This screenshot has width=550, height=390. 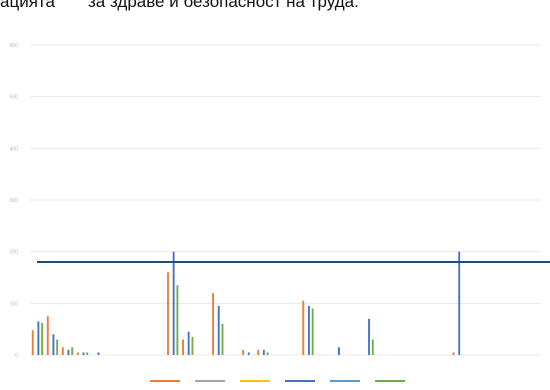 What do you see at coordinates (27, 5) in the screenshot?
I see `header-left-text: ацията` at bounding box center [27, 5].